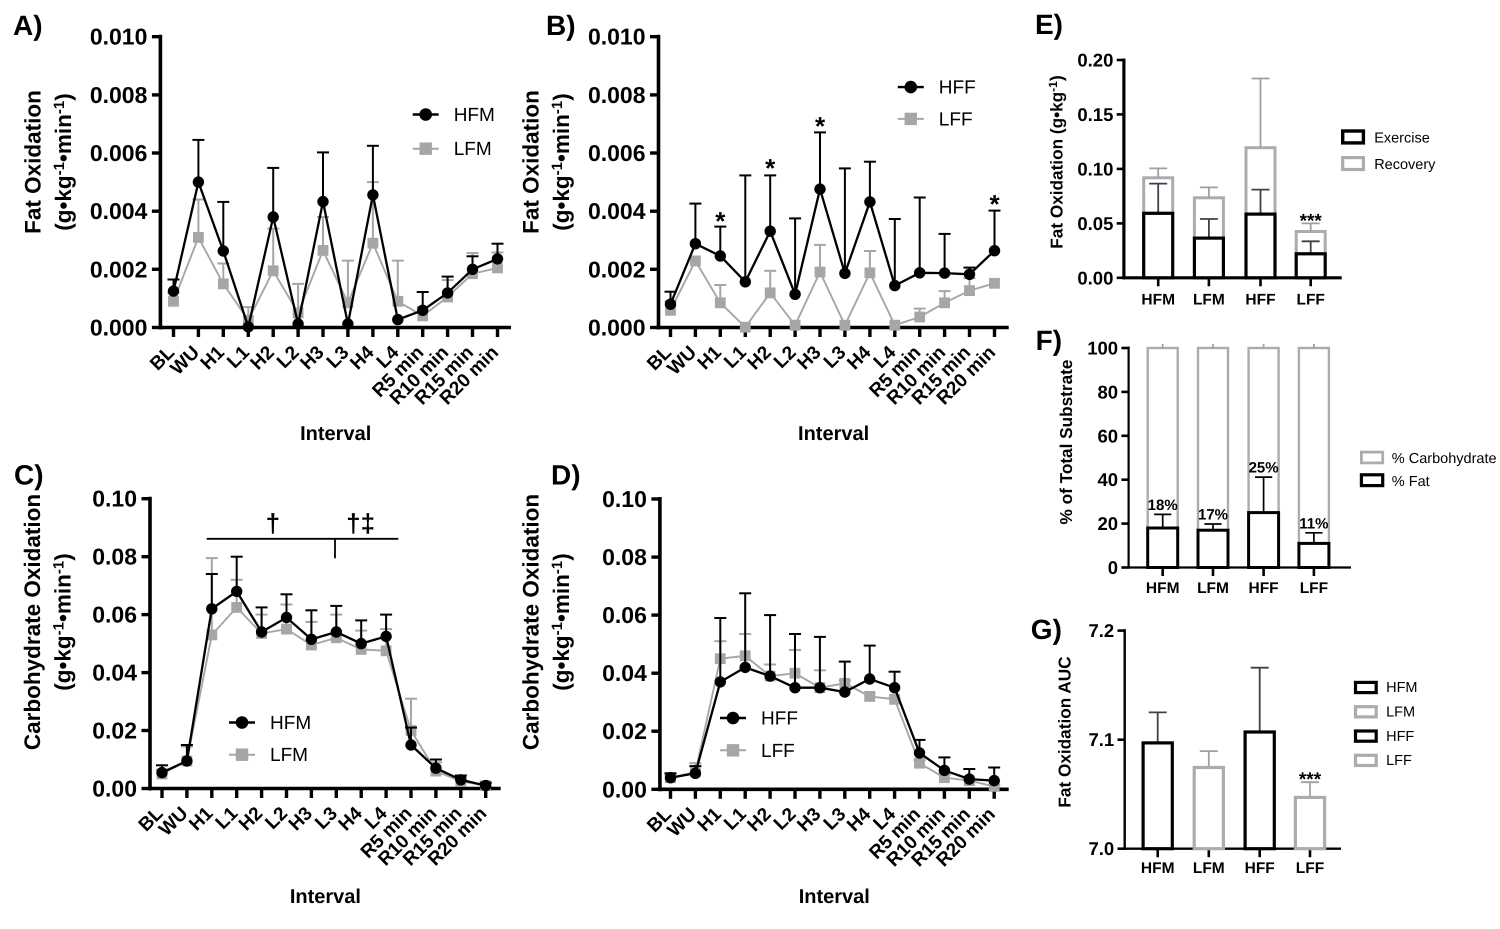 This screenshot has width=1500, height=929. What do you see at coordinates (1095, 60) in the screenshot?
I see `svg-text: 0.20` at bounding box center [1095, 60].